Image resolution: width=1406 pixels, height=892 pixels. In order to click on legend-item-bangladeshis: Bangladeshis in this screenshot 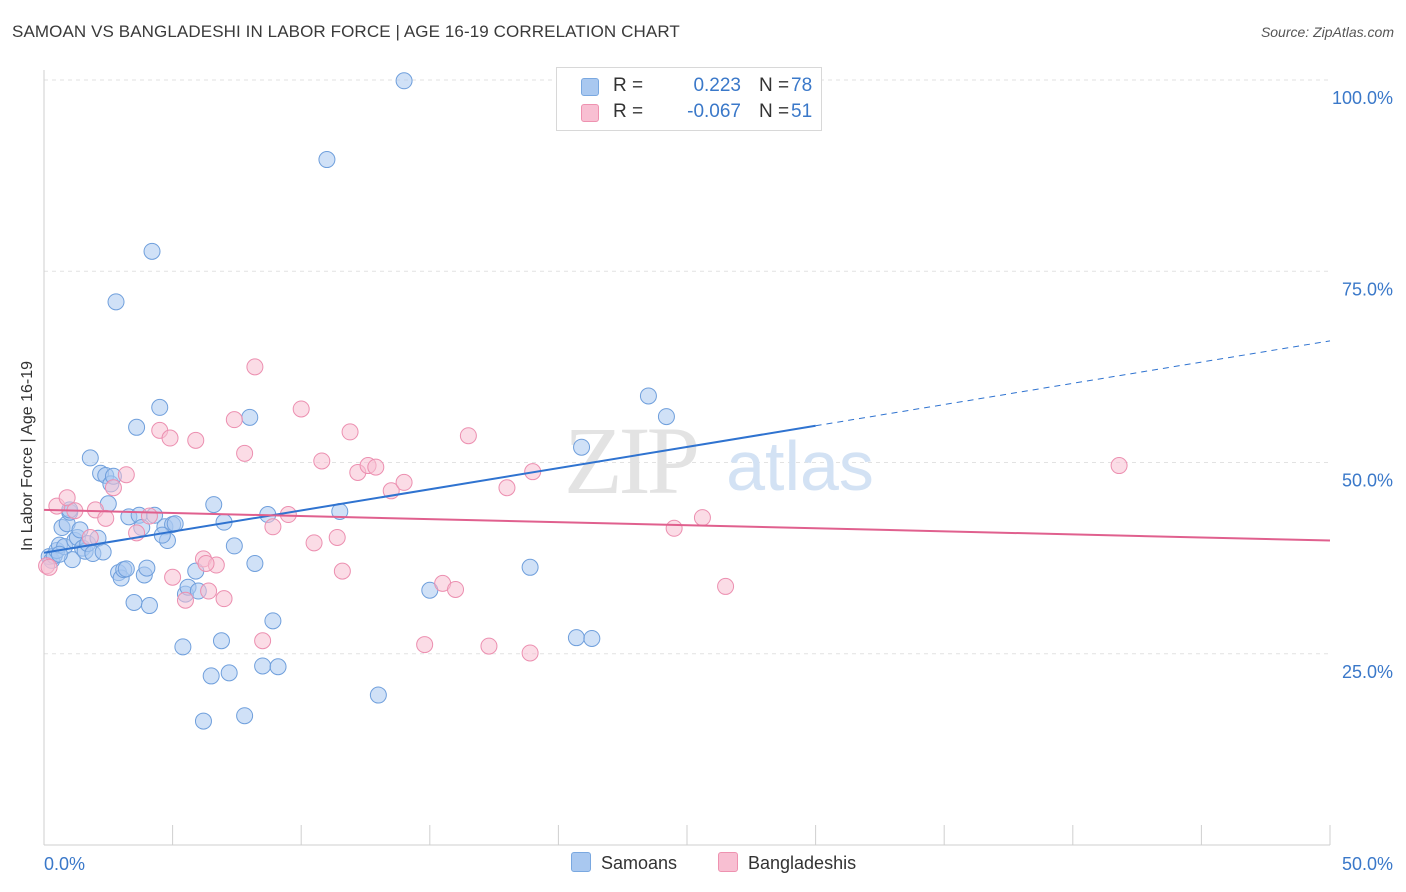, I will do `click(787, 863)`.